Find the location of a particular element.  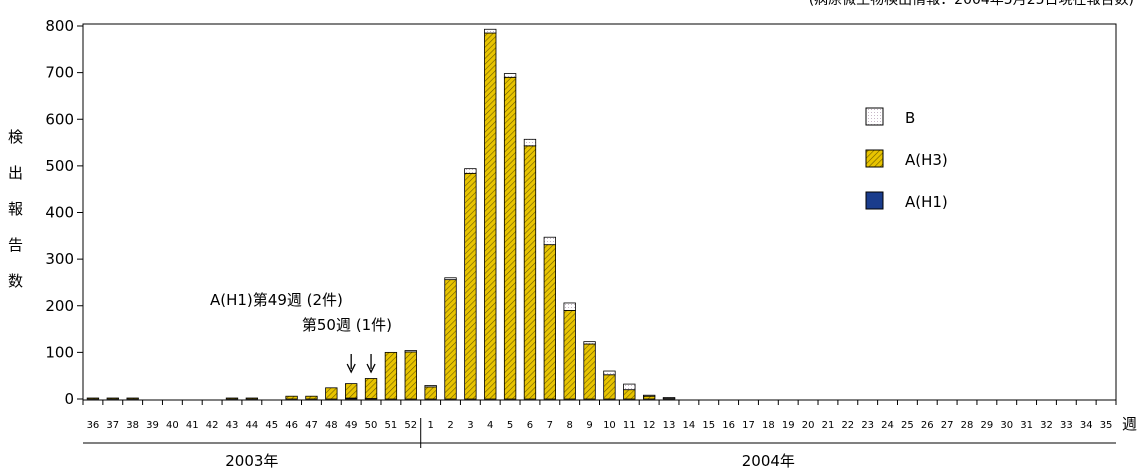

x-tick-label: 39 is located at coordinates (152, 425).